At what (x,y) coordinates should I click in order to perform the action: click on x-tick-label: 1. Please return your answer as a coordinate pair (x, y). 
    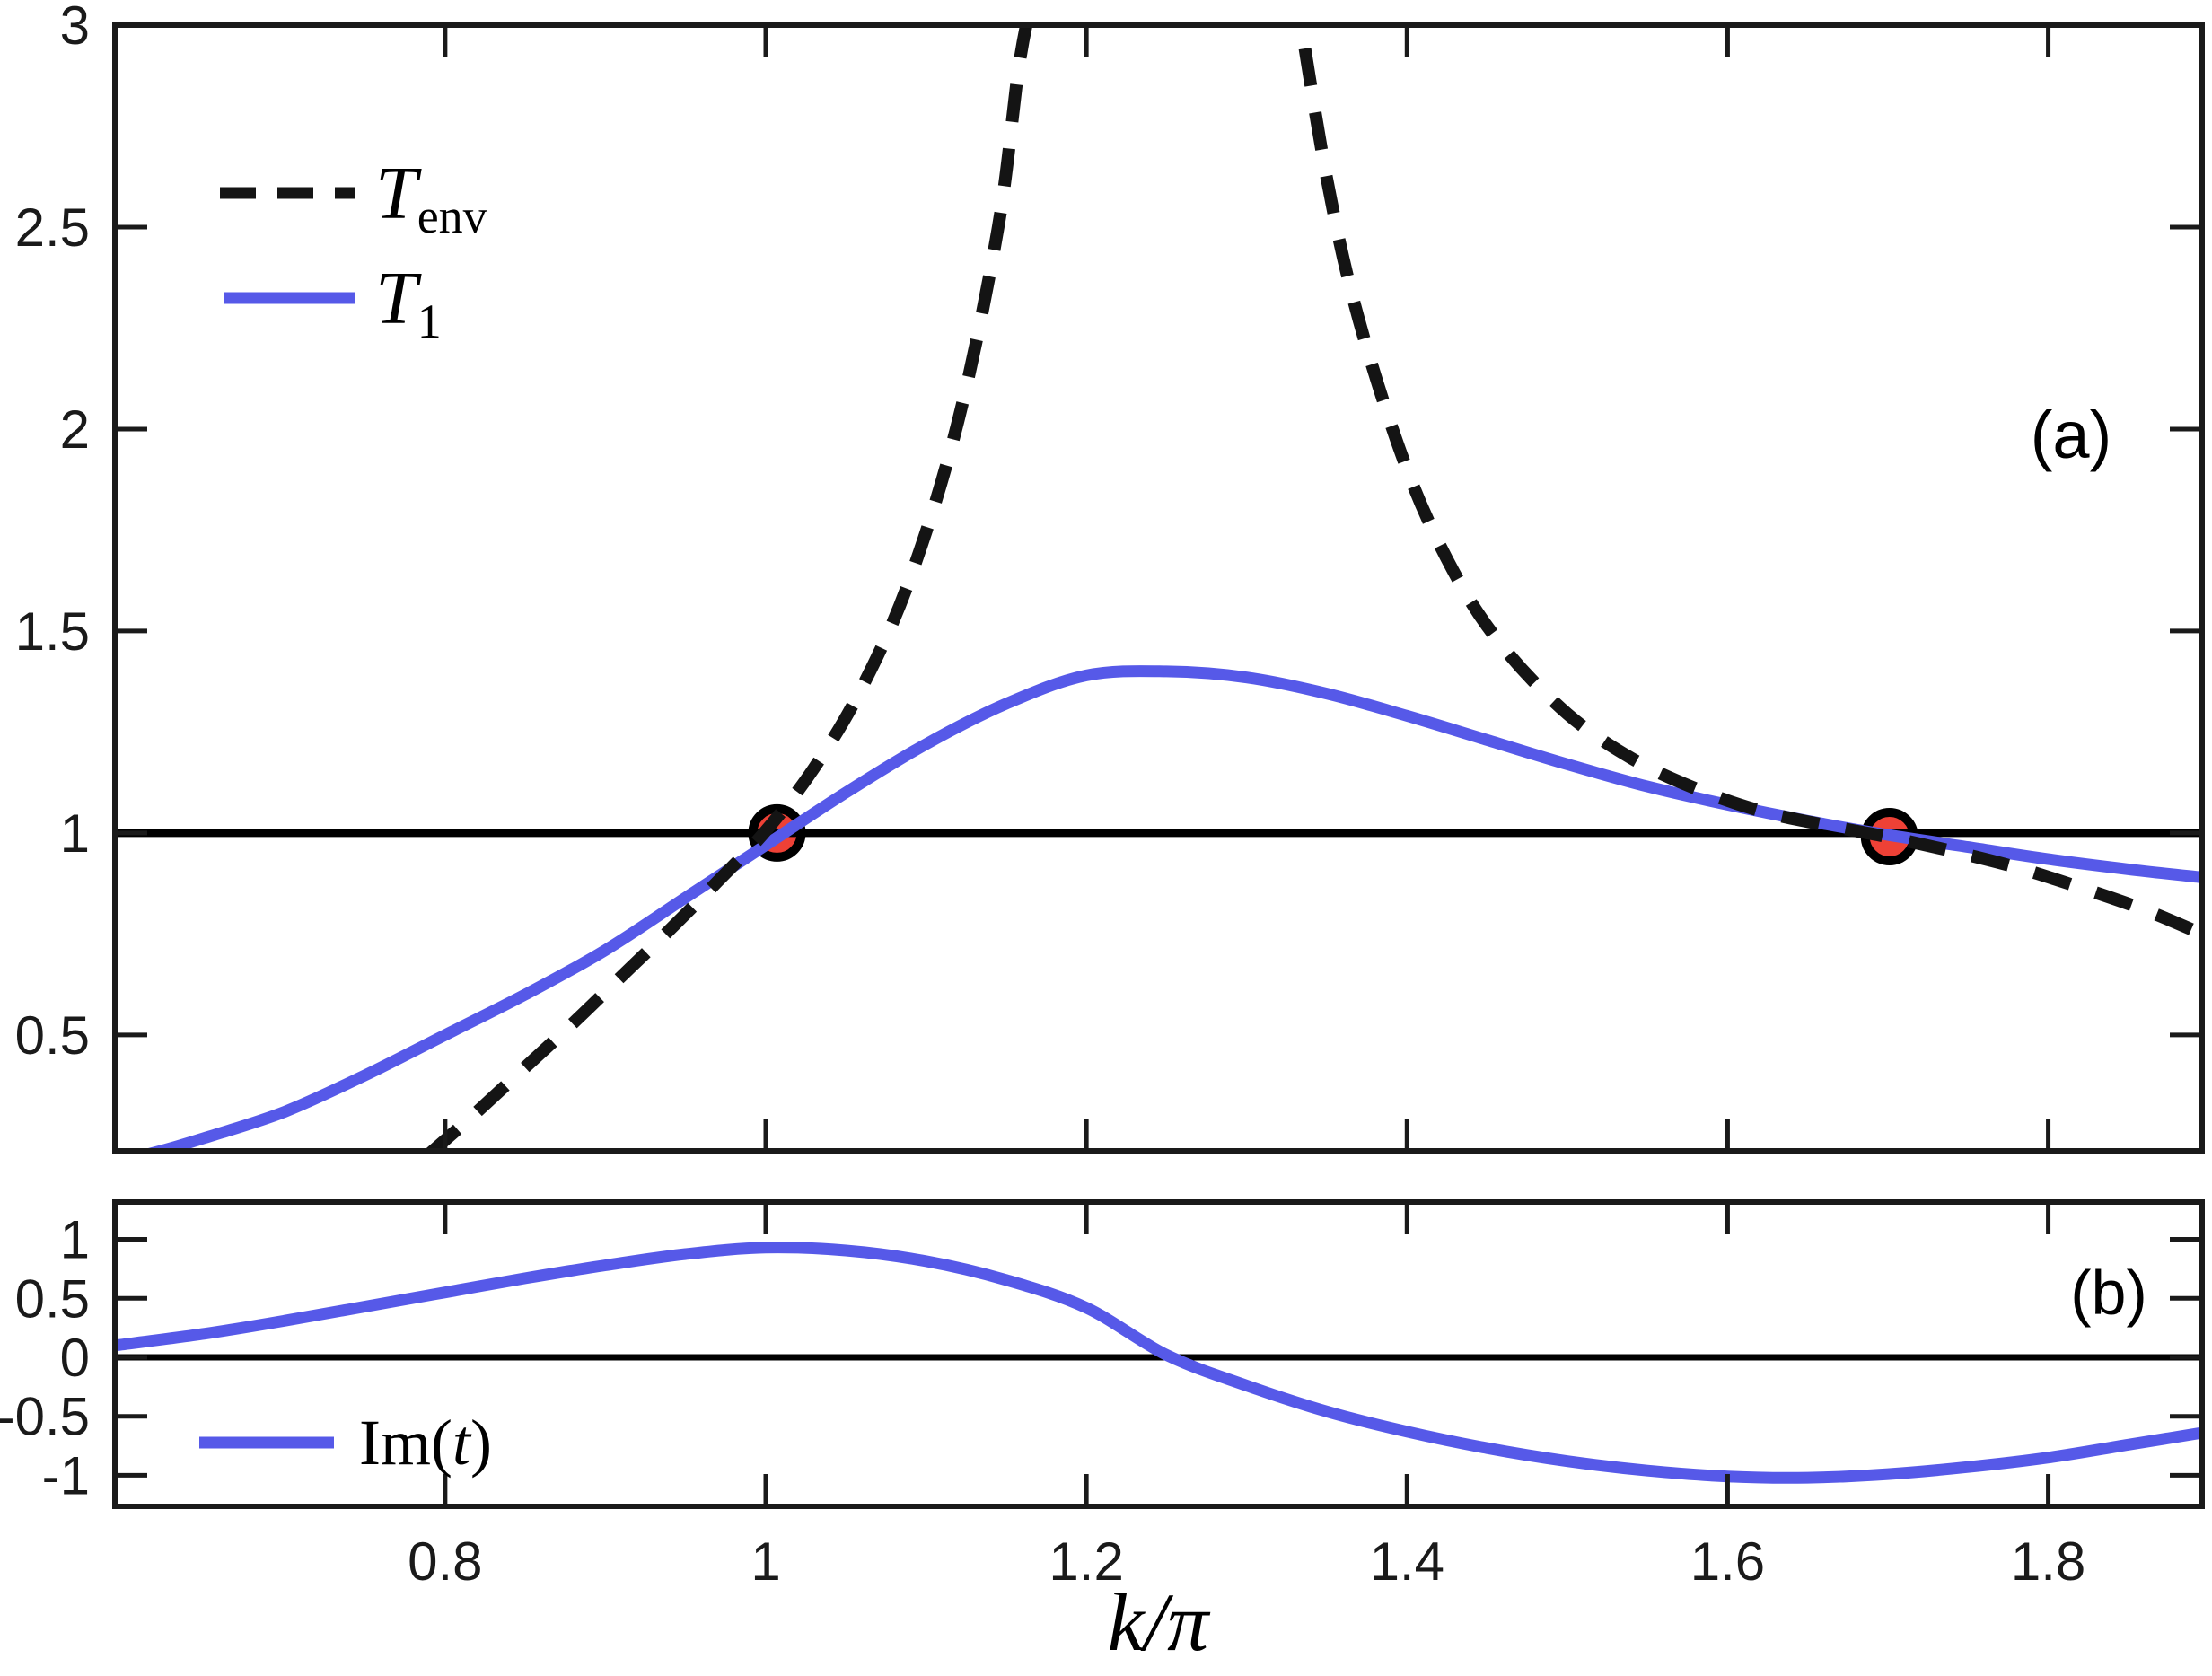
    Looking at the image, I should click on (765, 1561).